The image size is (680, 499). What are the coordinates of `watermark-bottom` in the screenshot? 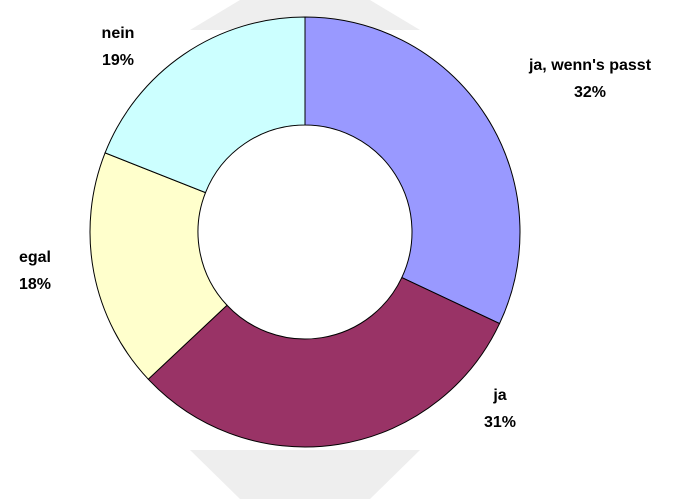 It's located at (305, 474).